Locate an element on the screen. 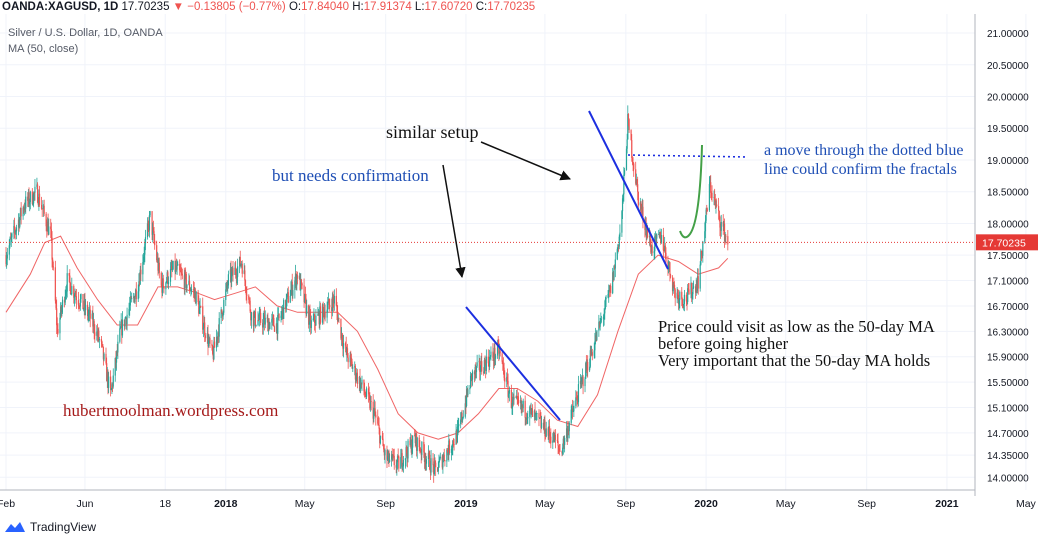  indicator-label: MA (50, close) is located at coordinates (43, 49).